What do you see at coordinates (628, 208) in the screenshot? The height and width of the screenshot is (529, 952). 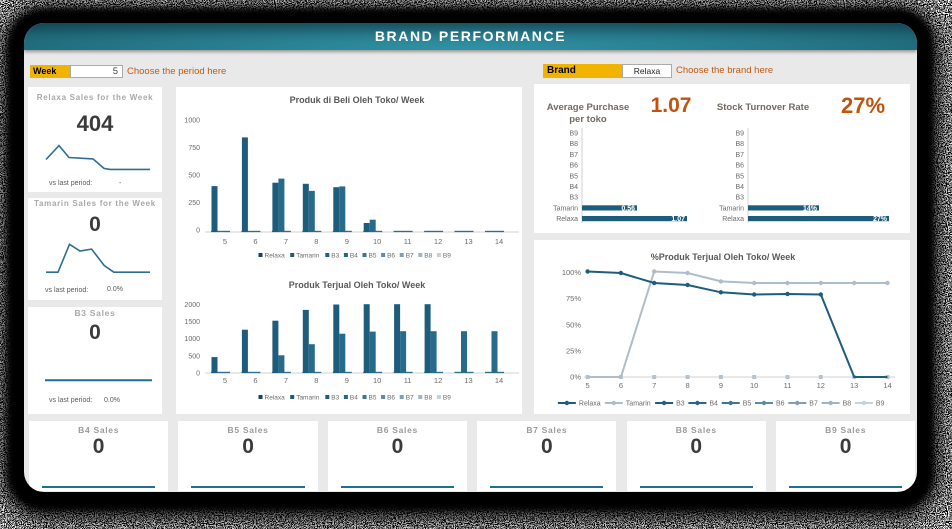 I see `svg-text: 0.56` at bounding box center [628, 208].